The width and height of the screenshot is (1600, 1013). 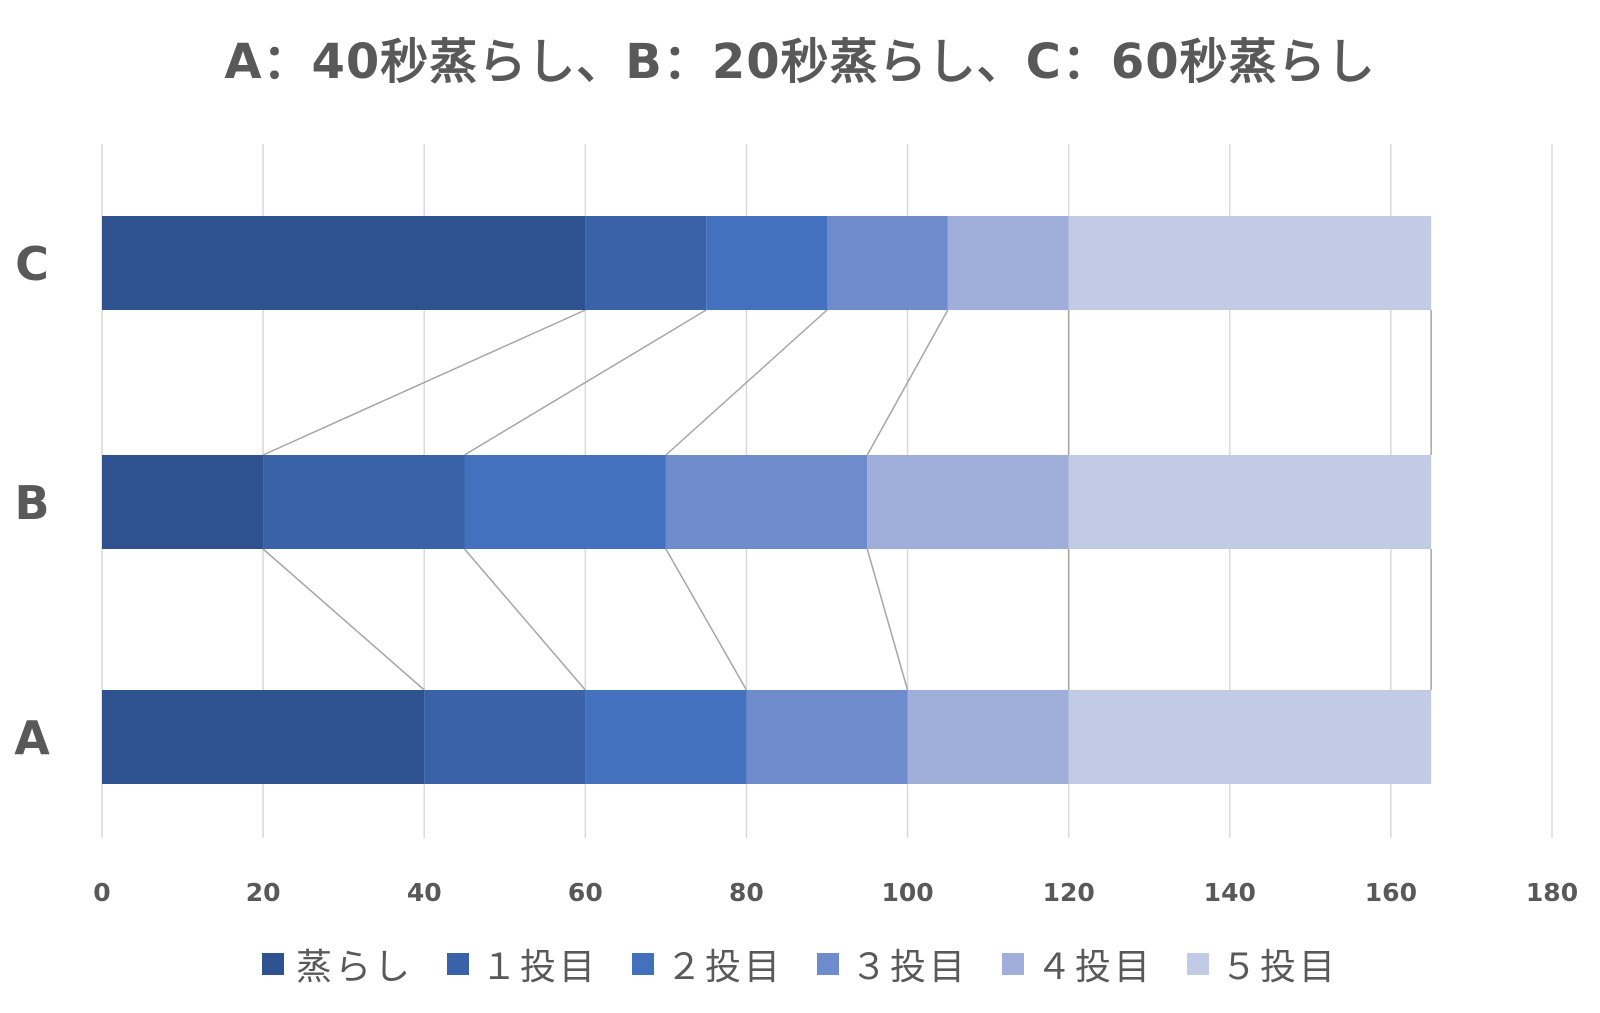 What do you see at coordinates (1069, 892) in the screenshot?
I see `x-tick-label: 120` at bounding box center [1069, 892].